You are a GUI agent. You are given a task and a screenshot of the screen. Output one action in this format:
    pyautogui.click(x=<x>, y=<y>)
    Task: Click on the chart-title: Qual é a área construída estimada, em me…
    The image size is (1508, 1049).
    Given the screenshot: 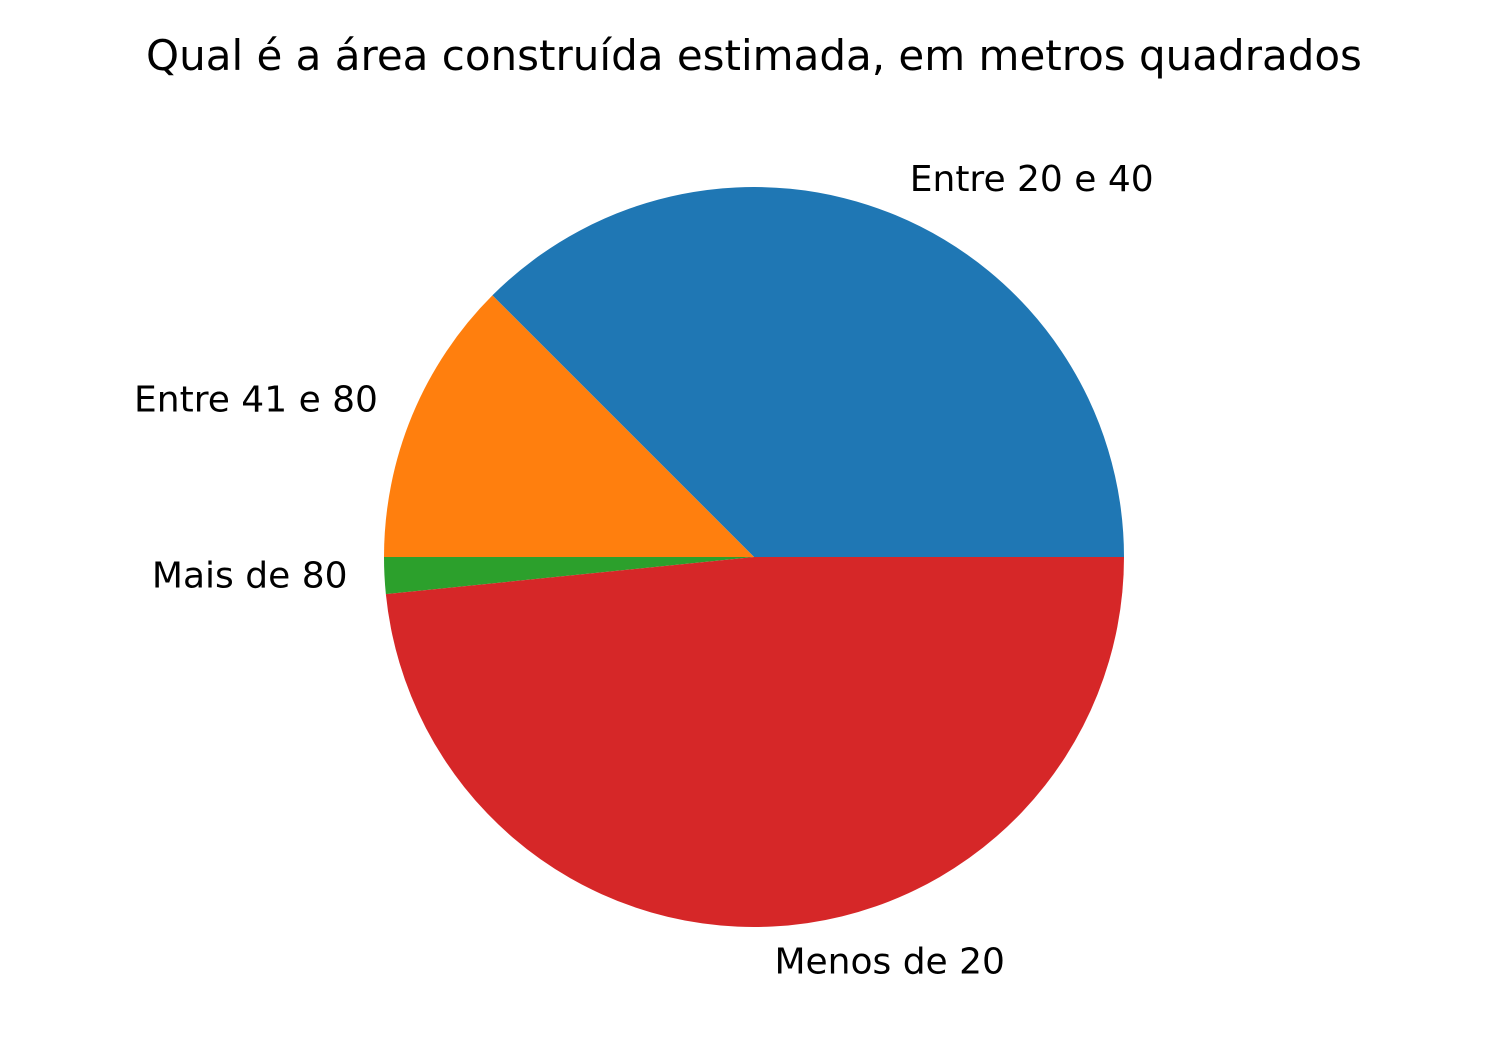 What is the action you would take?
    pyautogui.click(x=754, y=55)
    